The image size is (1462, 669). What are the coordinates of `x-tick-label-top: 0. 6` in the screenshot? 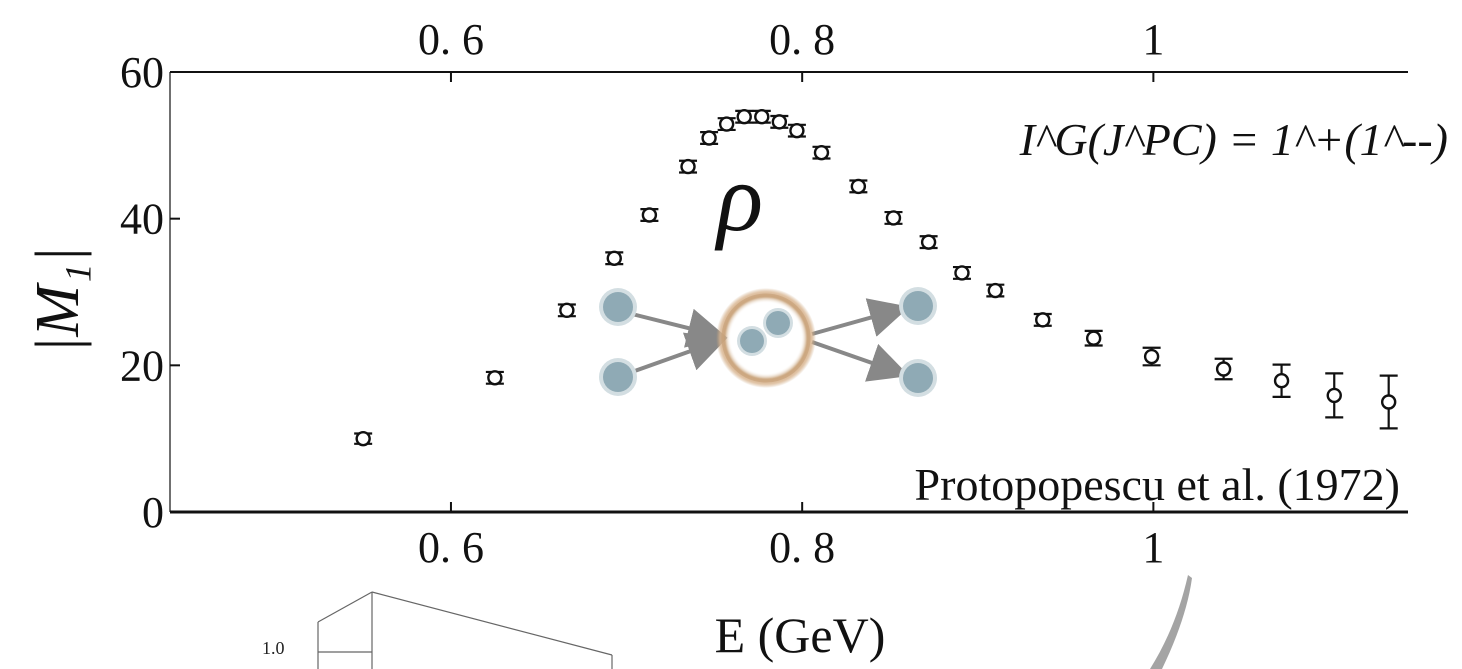 It's located at (451, 39).